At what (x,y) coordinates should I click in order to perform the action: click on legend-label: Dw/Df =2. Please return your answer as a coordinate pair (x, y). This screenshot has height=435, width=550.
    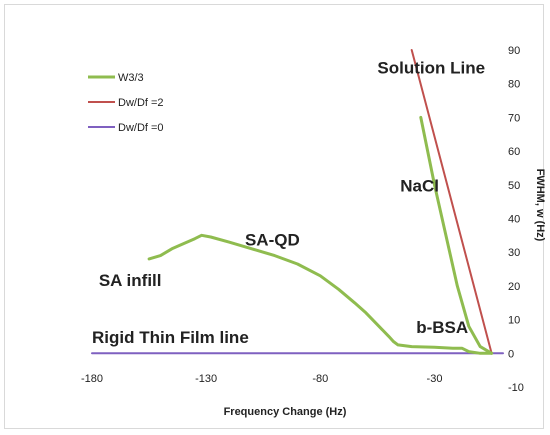
    Looking at the image, I should click on (141, 103).